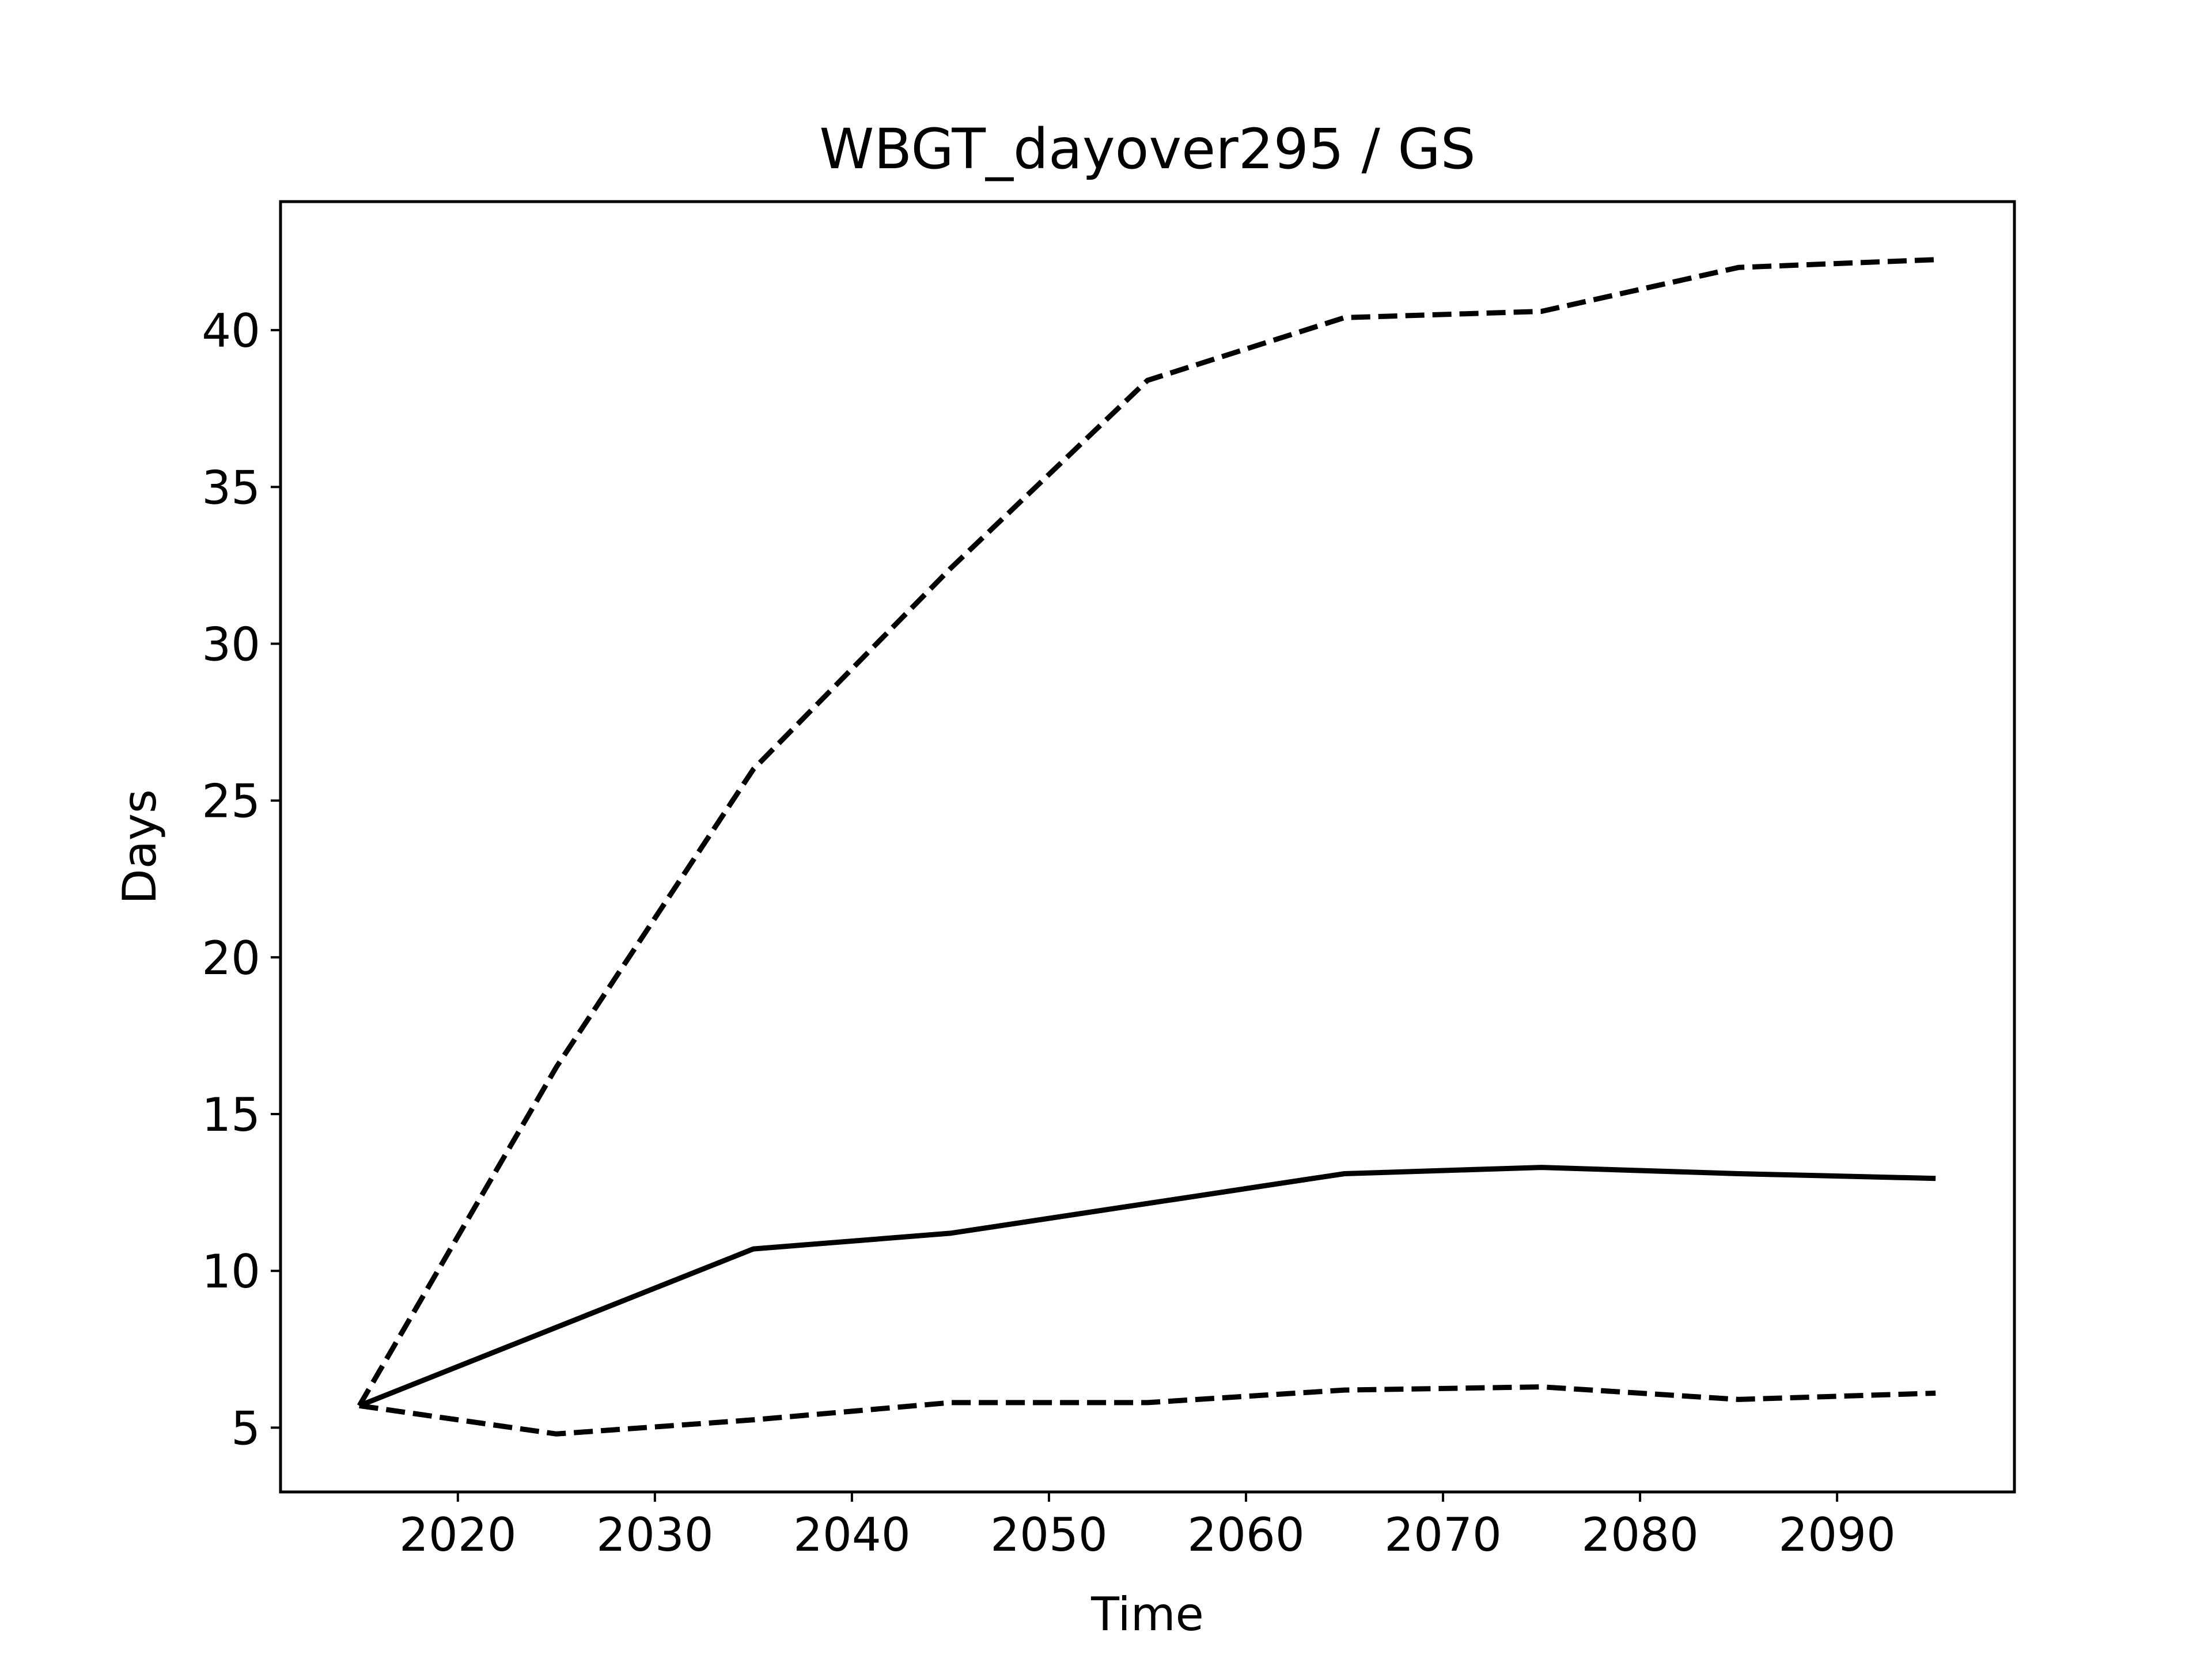 The width and height of the screenshot is (2212, 1659). Describe the element at coordinates (231, 801) in the screenshot. I see `y-tick-label: 25` at that location.